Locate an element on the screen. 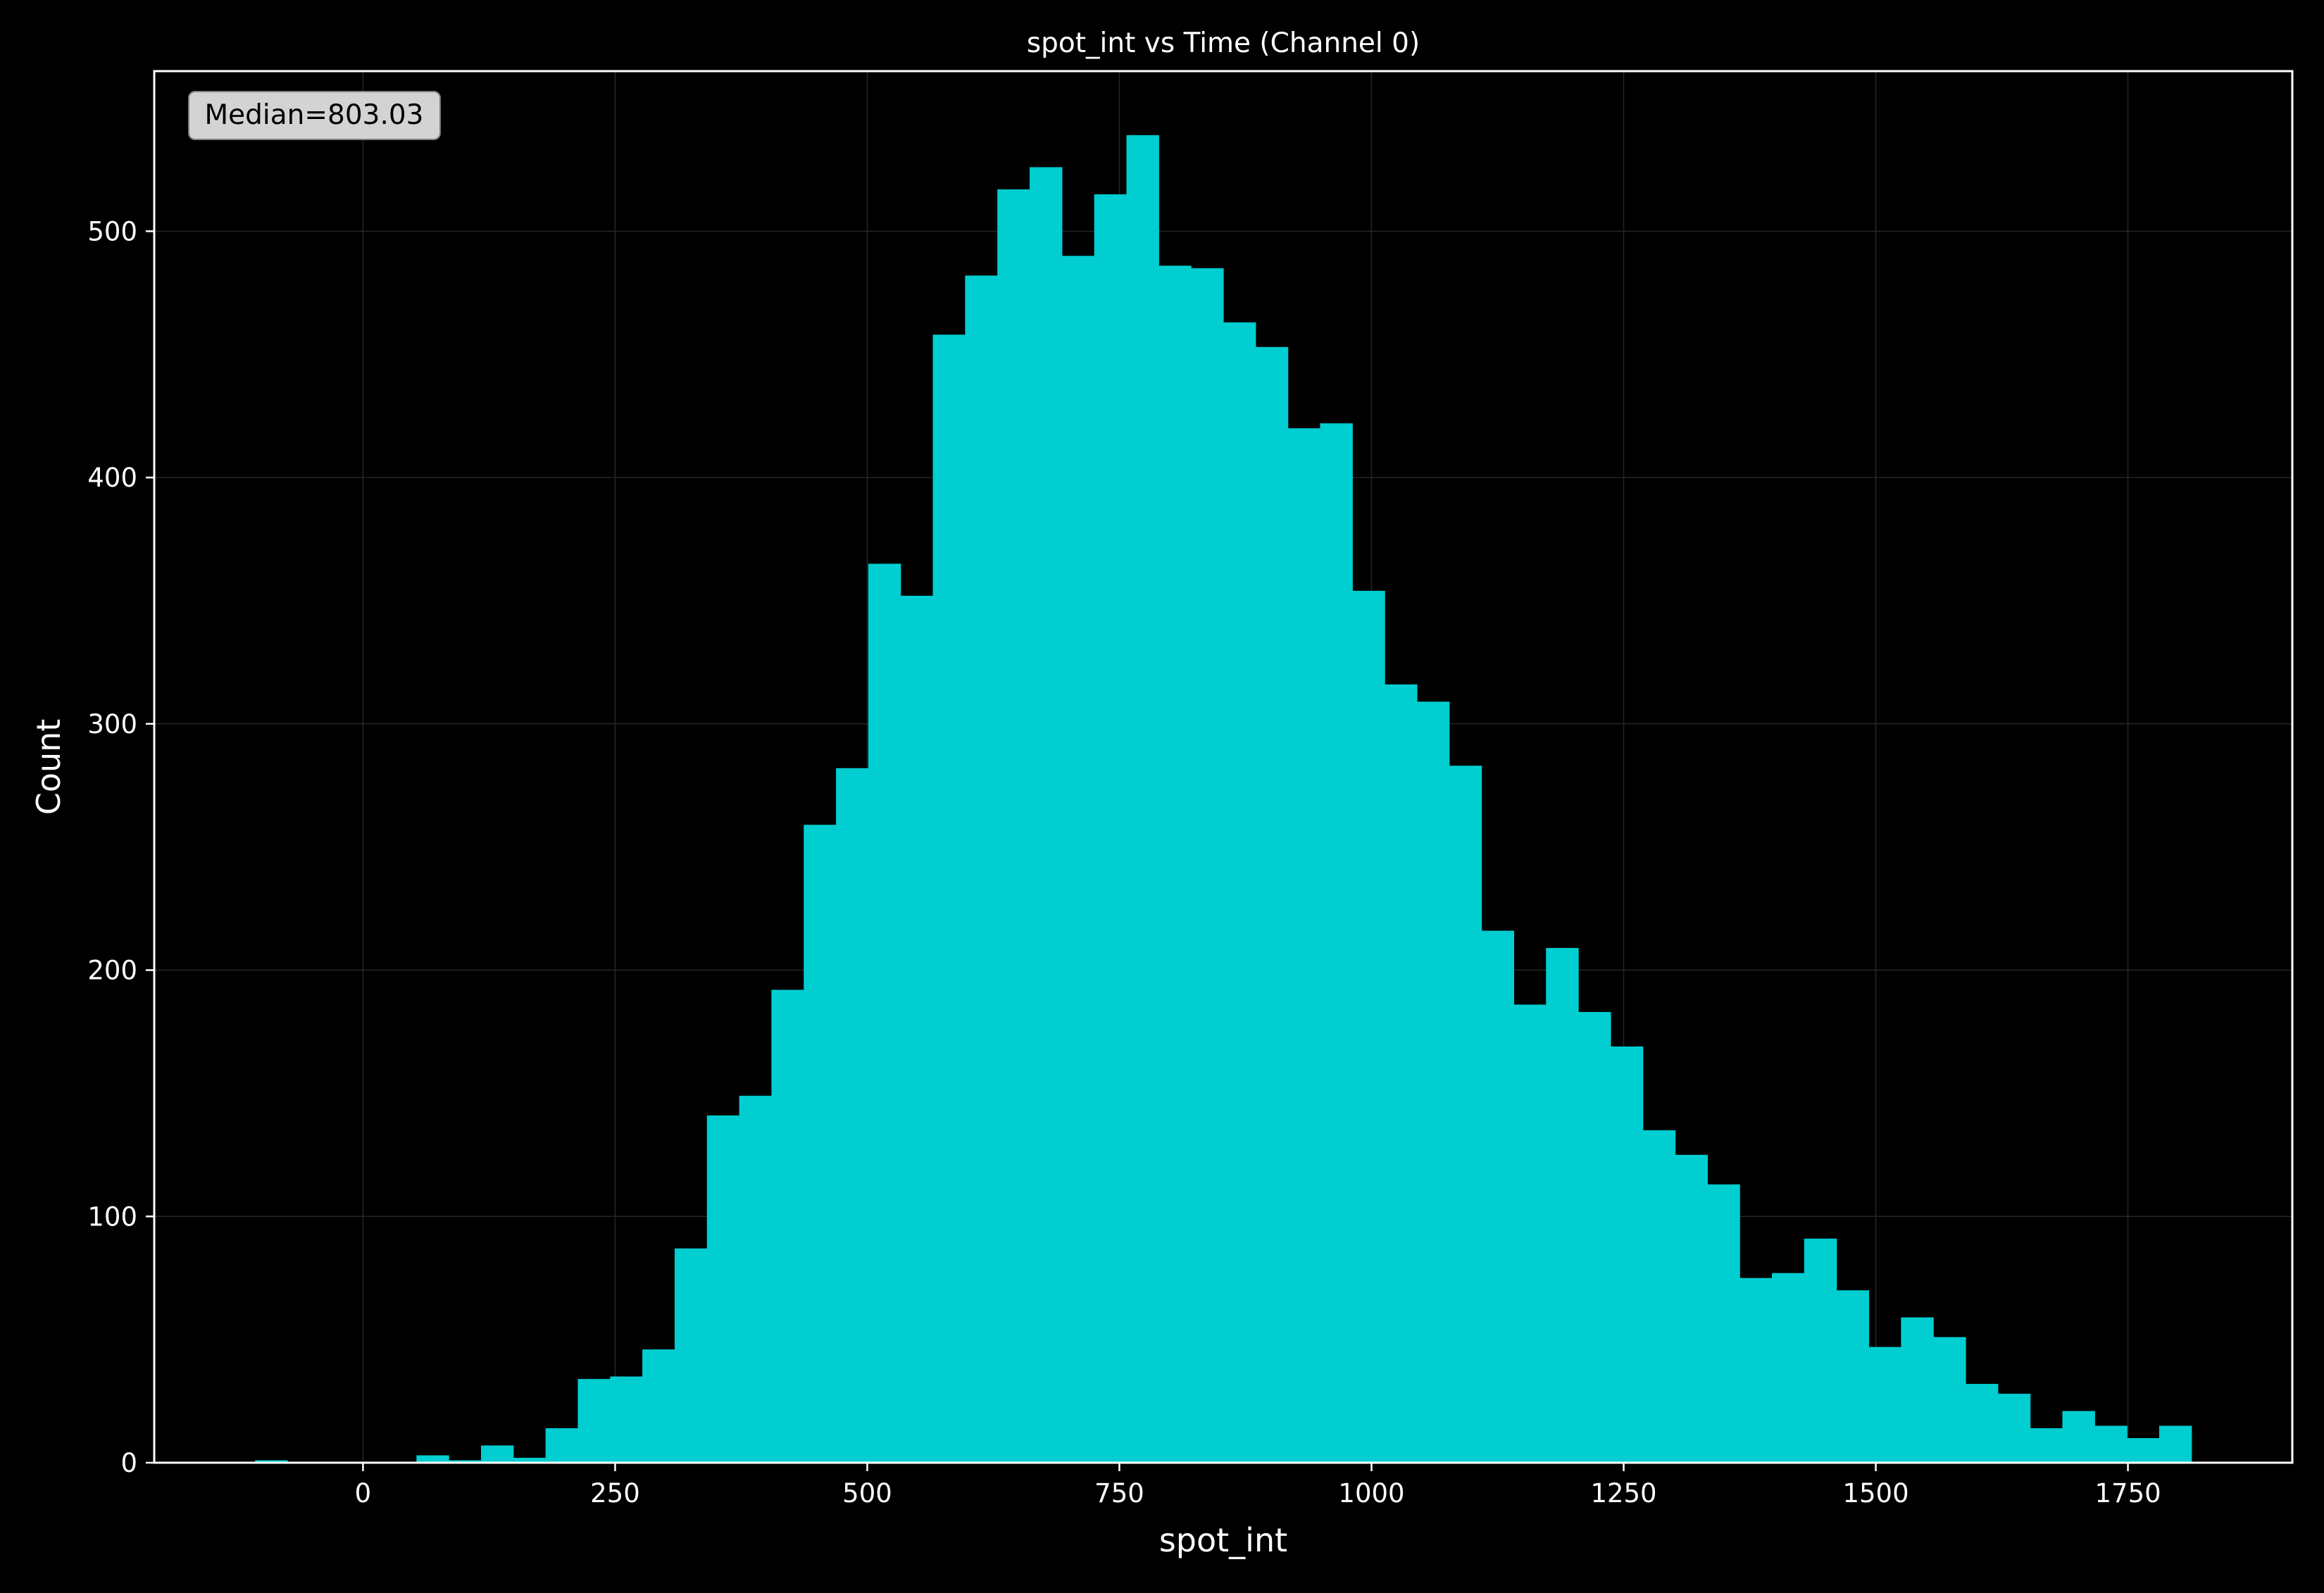  x-tick-label: 1500 is located at coordinates (1875, 1493).